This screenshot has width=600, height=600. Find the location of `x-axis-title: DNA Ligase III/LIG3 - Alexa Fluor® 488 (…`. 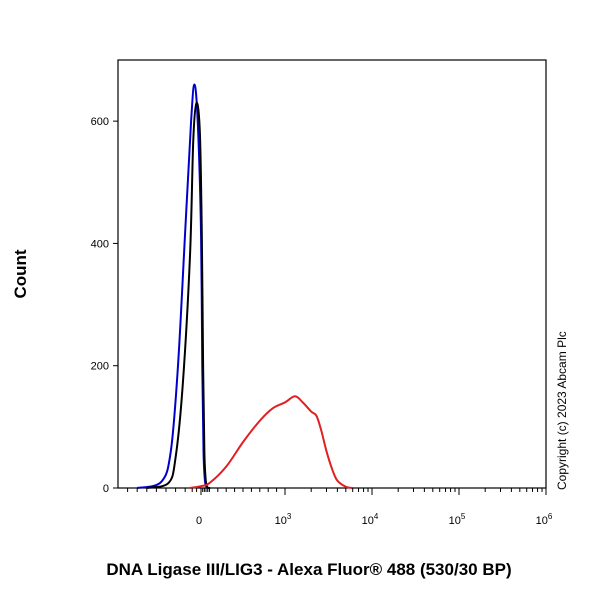

x-axis-title: DNA Ligase III/LIG3 - Alexa Fluor® 488 (… is located at coordinates (308, 569).